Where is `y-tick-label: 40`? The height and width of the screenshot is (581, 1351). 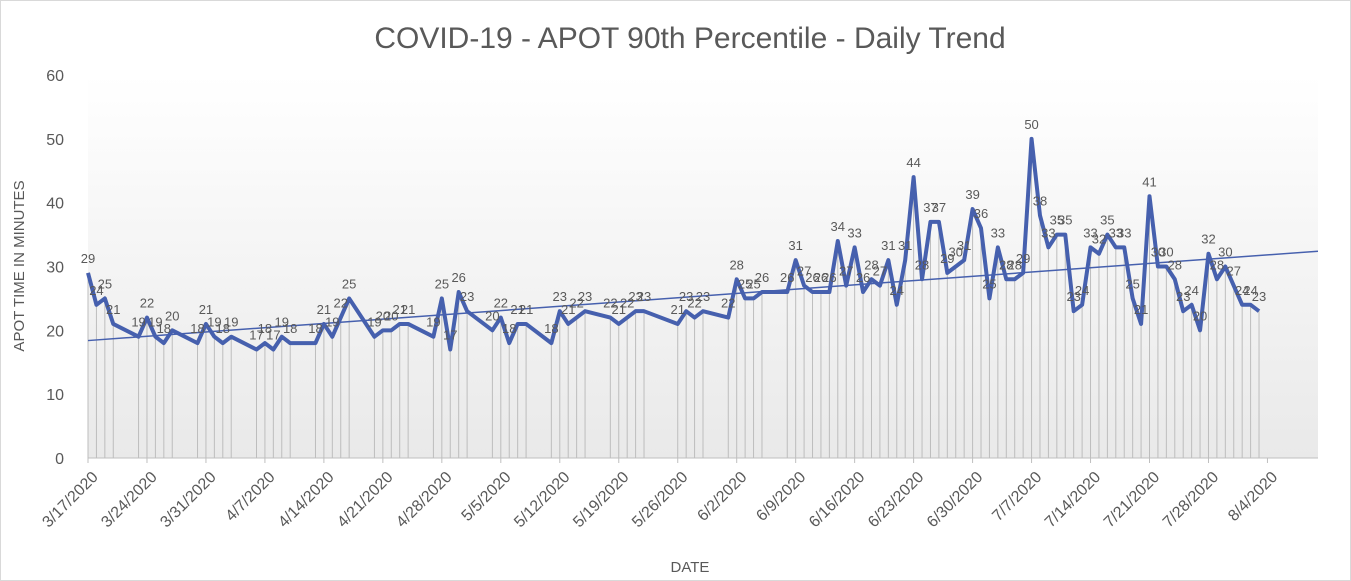 y-tick-label: 40 is located at coordinates (55, 204).